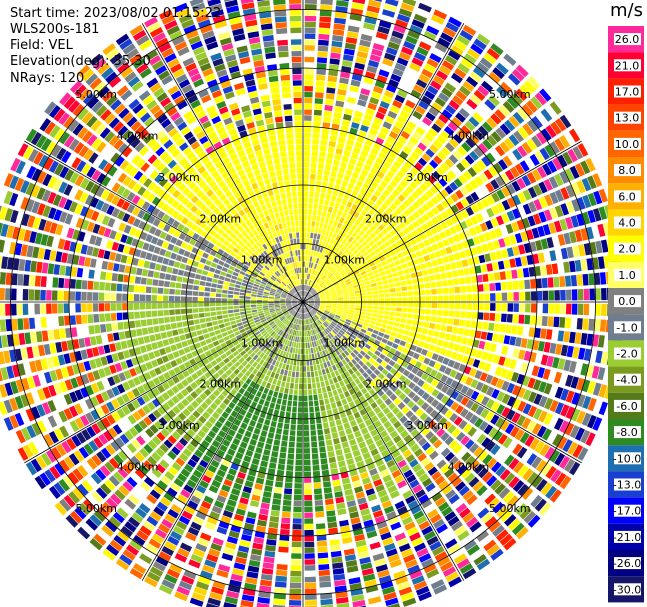  I want to click on colorbar-tick-label: 21.0, so click(627, 65).